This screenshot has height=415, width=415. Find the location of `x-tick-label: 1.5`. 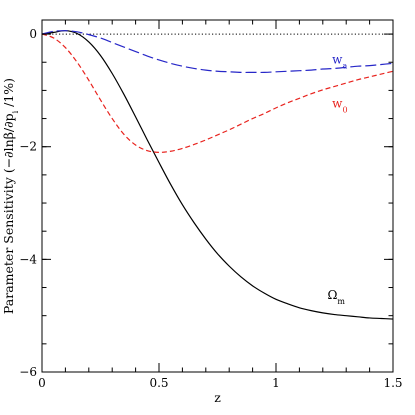

x-tick-label: 1.5 is located at coordinates (392, 383).